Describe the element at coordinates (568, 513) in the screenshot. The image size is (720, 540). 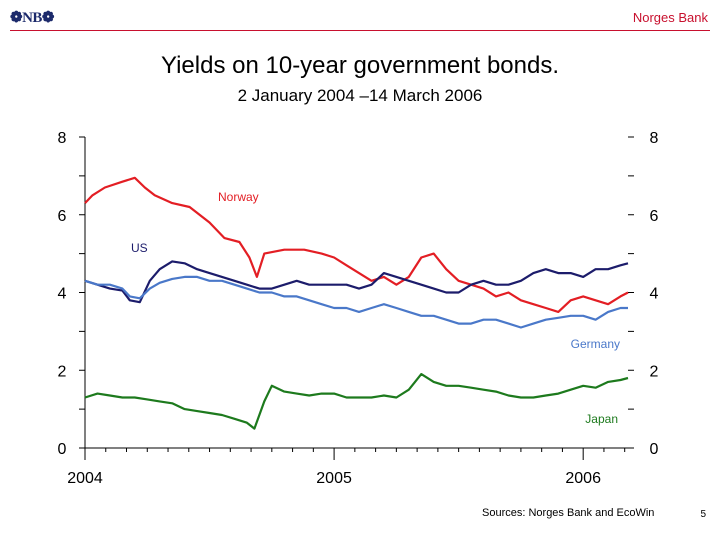
I see `source-note: Sources: Norges Bank and EcoWin` at that location.